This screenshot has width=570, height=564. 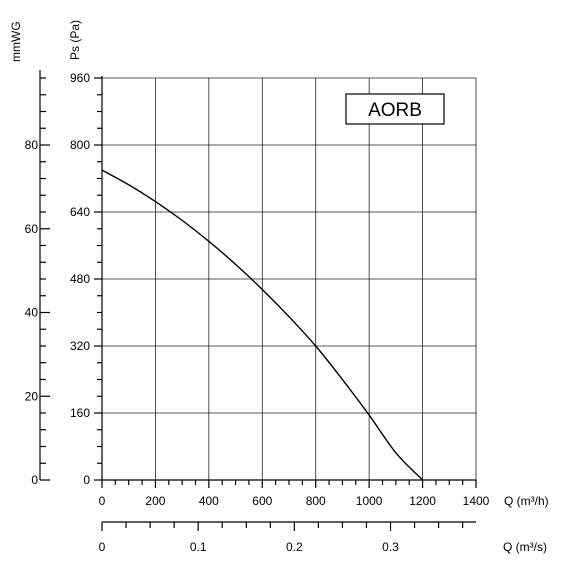 What do you see at coordinates (80, 78) in the screenshot?
I see `y-tick-label: 960` at bounding box center [80, 78].